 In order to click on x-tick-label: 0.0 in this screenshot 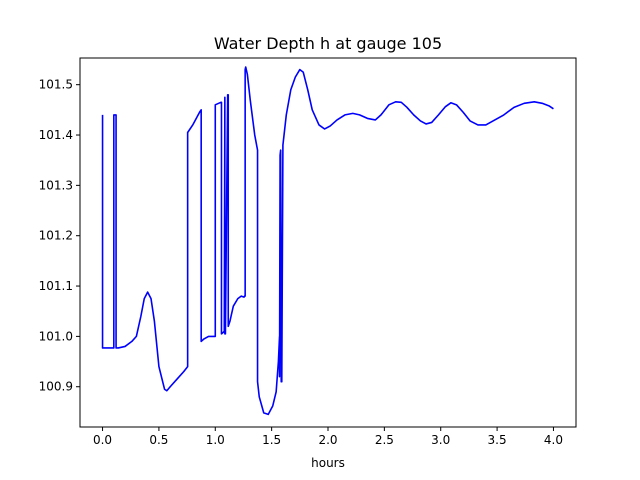, I will do `click(102, 440)`.